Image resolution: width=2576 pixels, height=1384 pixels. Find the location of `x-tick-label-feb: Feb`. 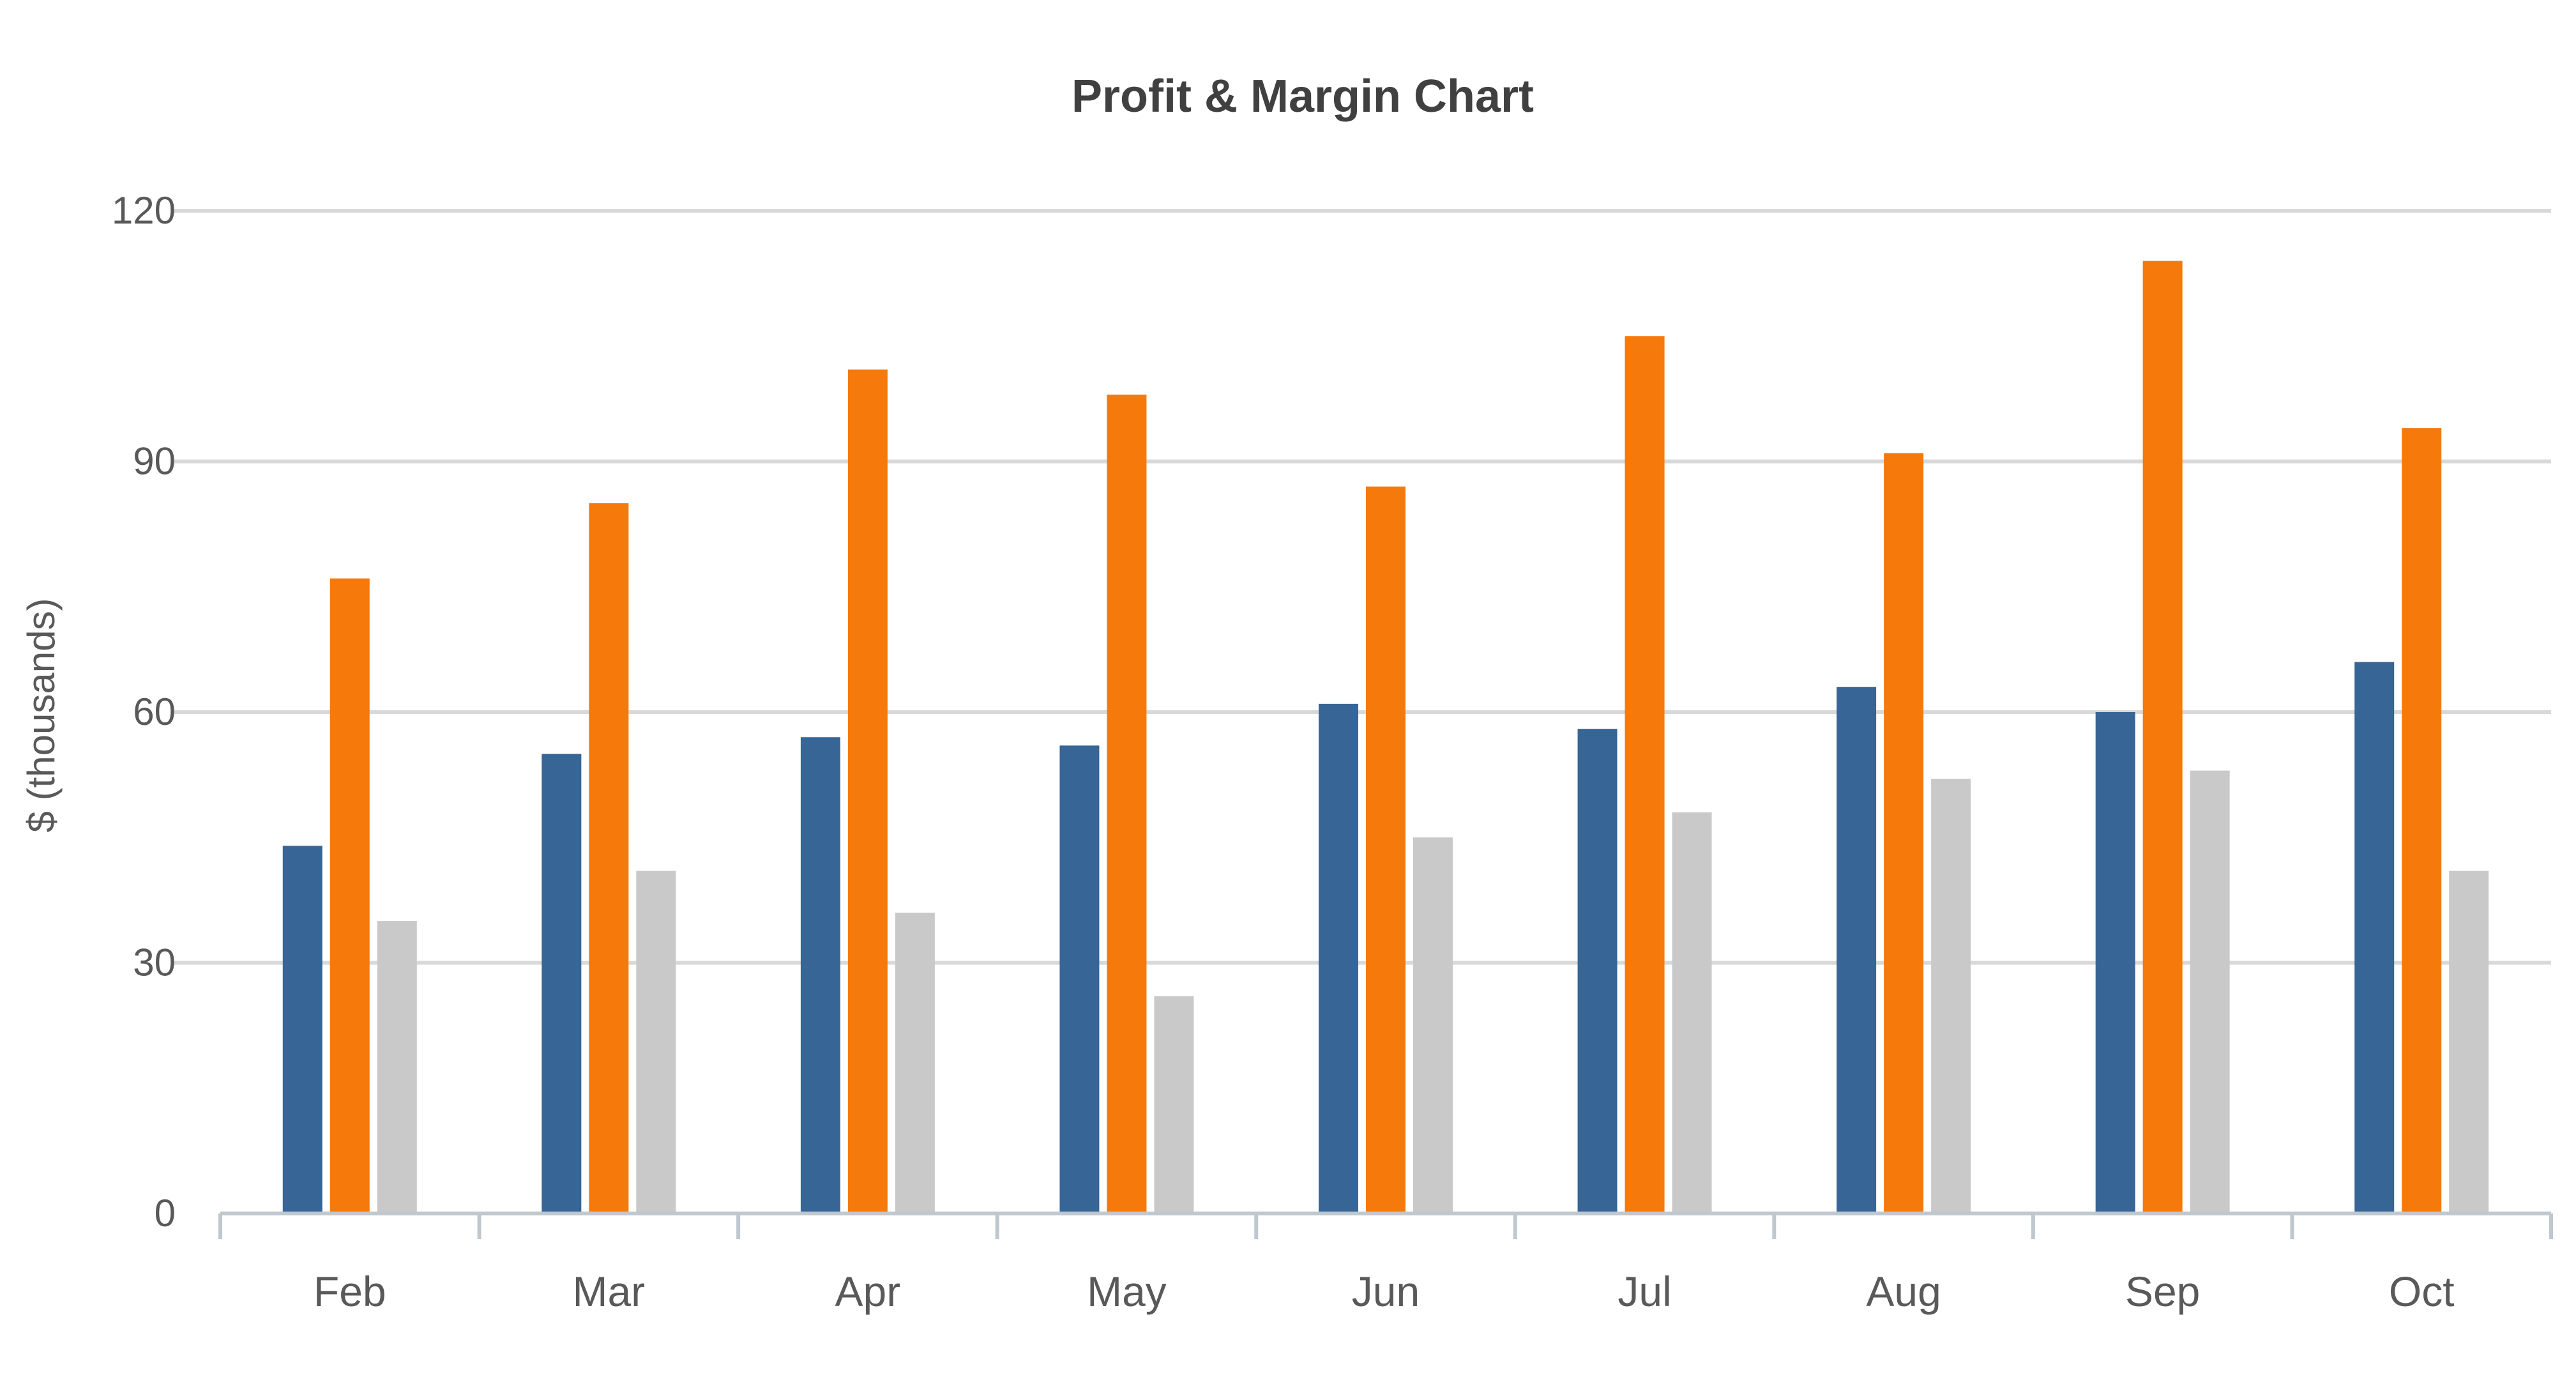

x-tick-label-feb: Feb is located at coordinates (350, 1291).